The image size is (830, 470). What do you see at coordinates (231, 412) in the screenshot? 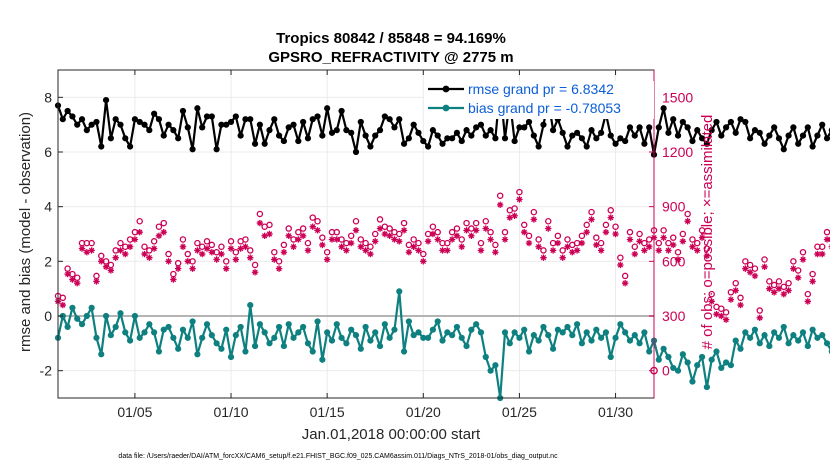
I see `x-tick-label: 01/10` at bounding box center [231, 412].